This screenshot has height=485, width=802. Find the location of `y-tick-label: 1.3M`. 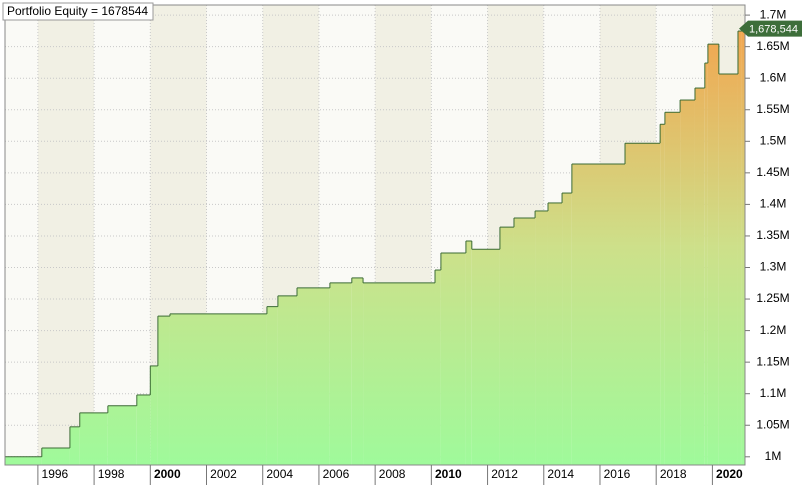

y-tick-label: 1.3M is located at coordinates (773, 267).